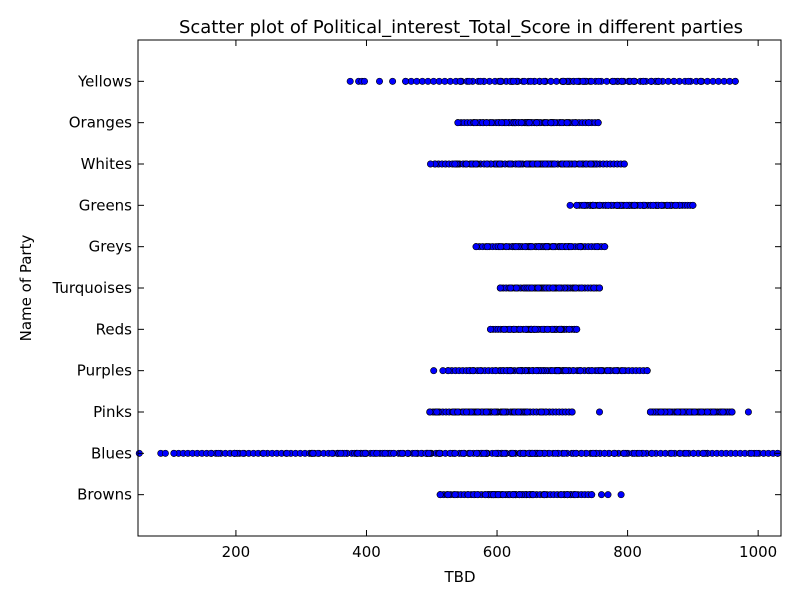 The image size is (800, 600). I want to click on y-tick-label: Blues, so click(111, 453).